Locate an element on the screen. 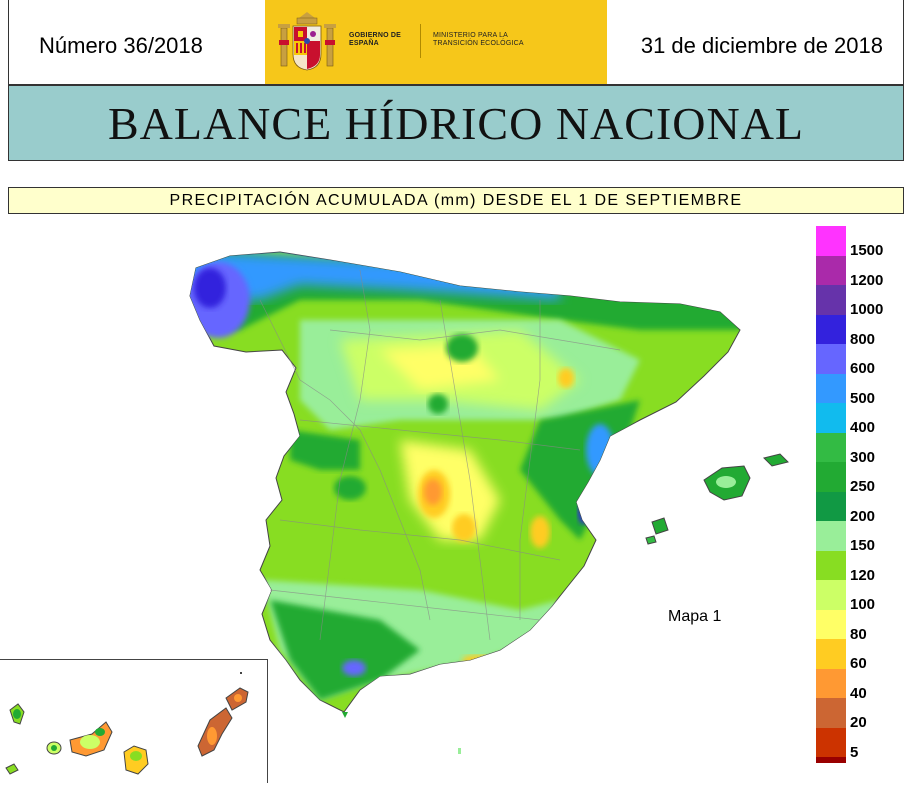  coat-of-arms-icon is located at coordinates (307, 41).